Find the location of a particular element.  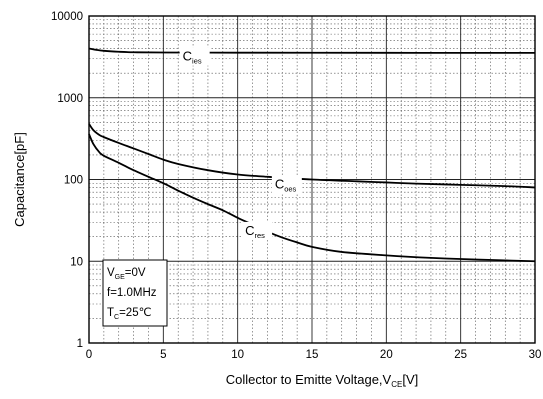

series-label-bg-oes is located at coordinates (286, 184).